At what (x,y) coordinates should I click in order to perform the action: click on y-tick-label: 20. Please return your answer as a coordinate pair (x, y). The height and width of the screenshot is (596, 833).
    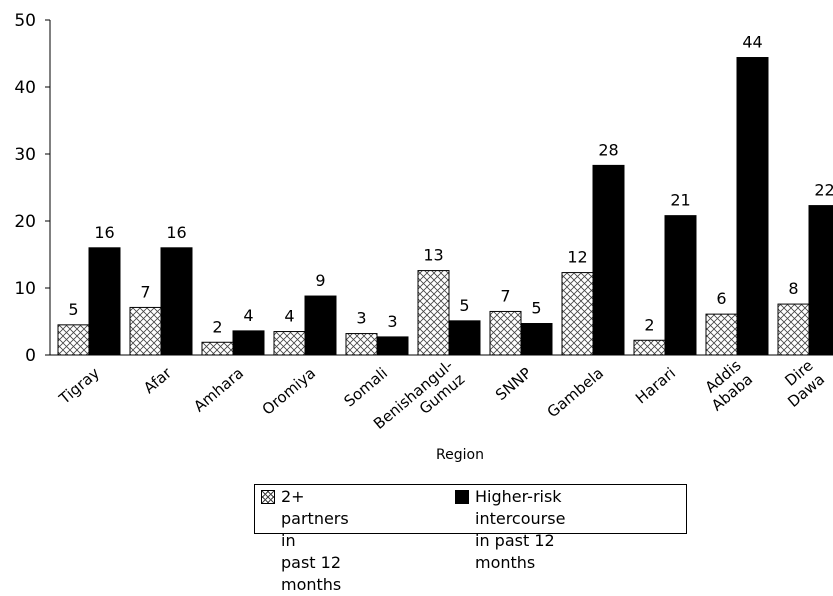
    Looking at the image, I should click on (25, 222).